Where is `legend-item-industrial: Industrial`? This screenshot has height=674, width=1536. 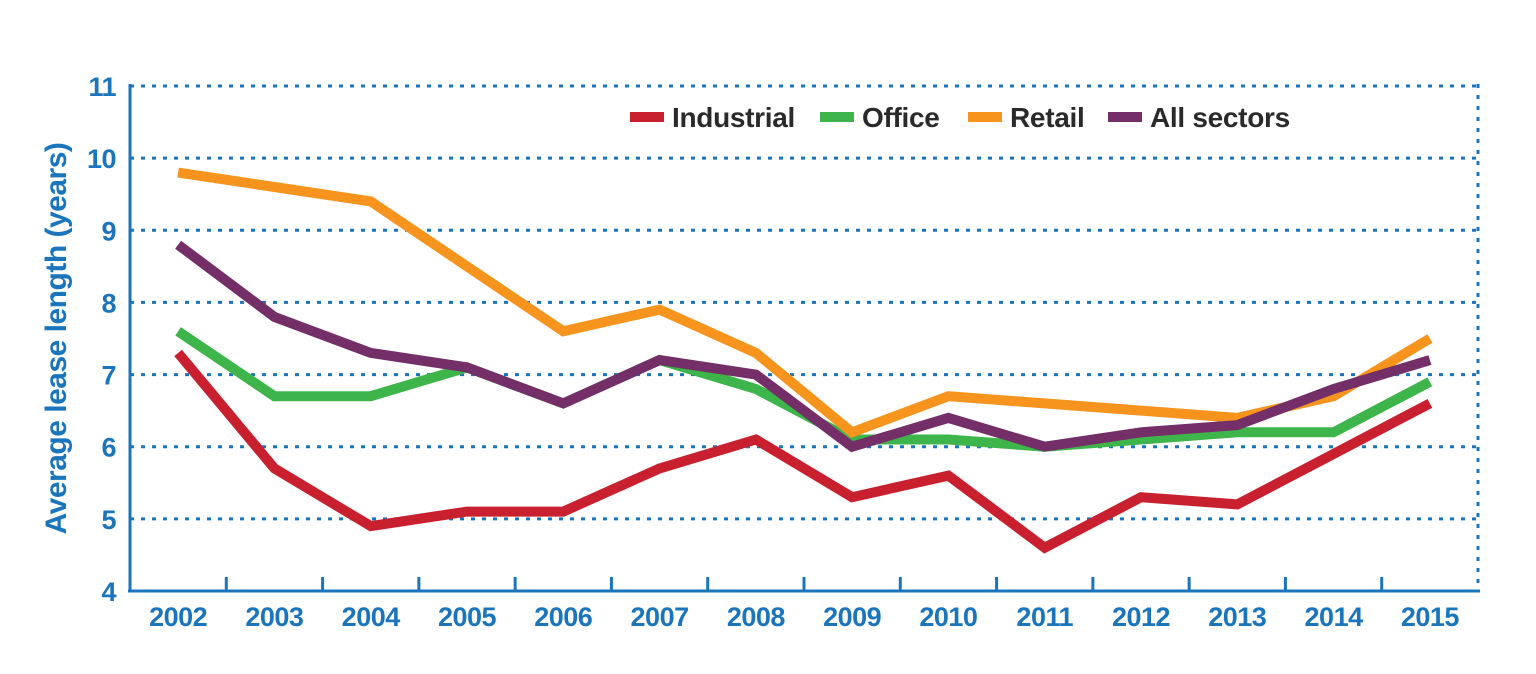 legend-item-industrial: Industrial is located at coordinates (712, 117).